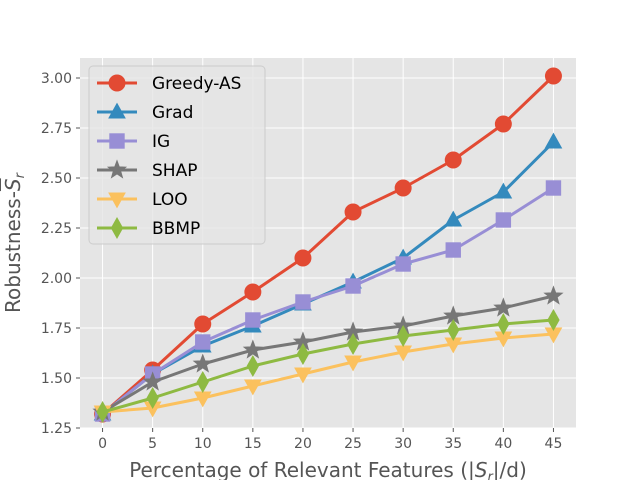 Image resolution: width=640 pixels, height=480 pixels. I want to click on legend-label: BBMP, so click(176, 229).